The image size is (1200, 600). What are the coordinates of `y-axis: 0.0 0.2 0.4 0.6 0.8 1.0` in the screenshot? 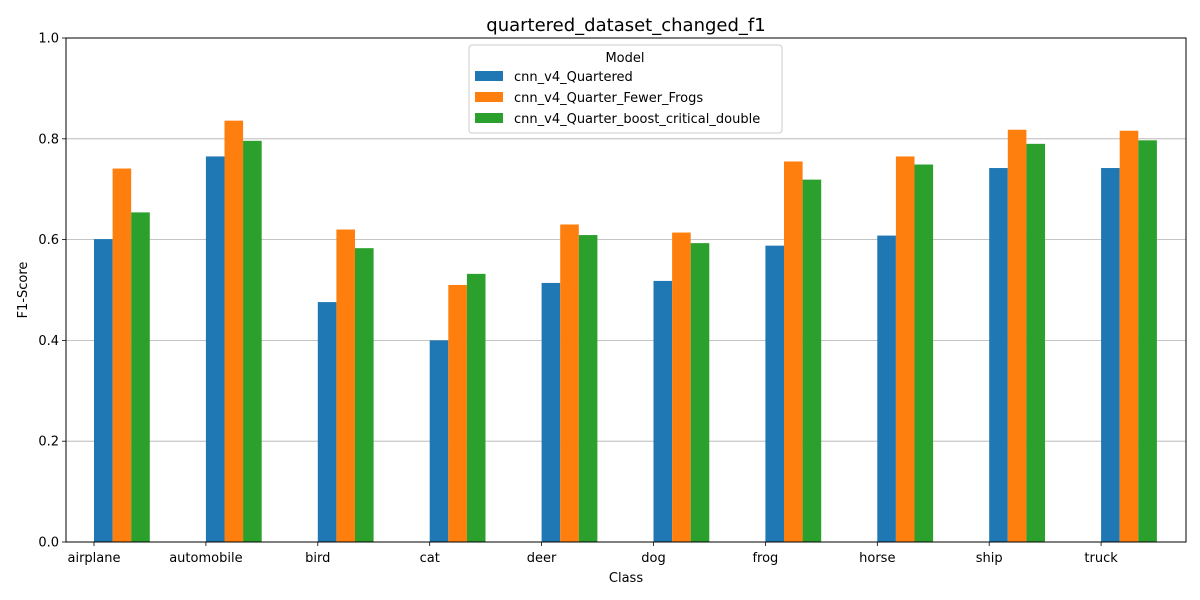 It's located at (52, 291).